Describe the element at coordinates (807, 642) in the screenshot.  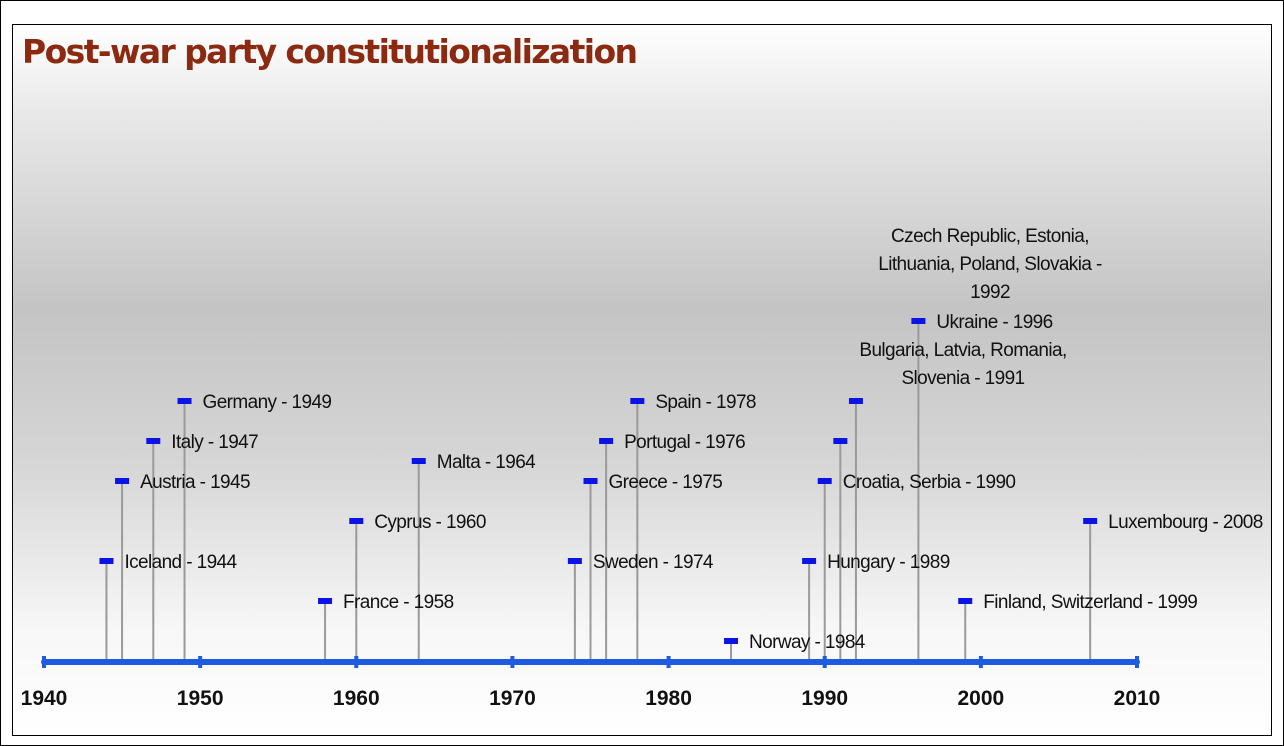
I see `event-label: Norway - 1984` at that location.